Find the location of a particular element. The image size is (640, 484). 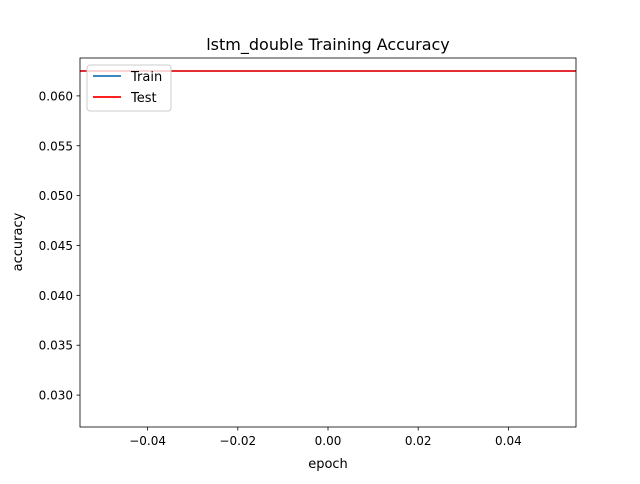

y-axis-ticks: 0.030 0.035 0.040 0.045 0.050 0.055 0.060 is located at coordinates (59, 246).